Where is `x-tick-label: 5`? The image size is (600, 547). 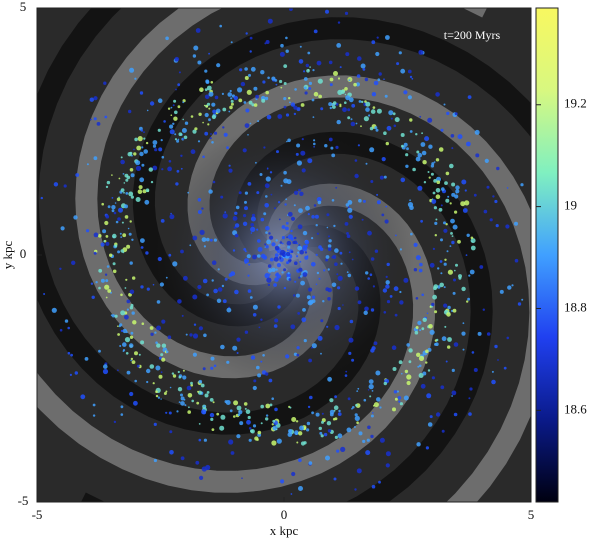
x-tick-label: 5 is located at coordinates (531, 514).